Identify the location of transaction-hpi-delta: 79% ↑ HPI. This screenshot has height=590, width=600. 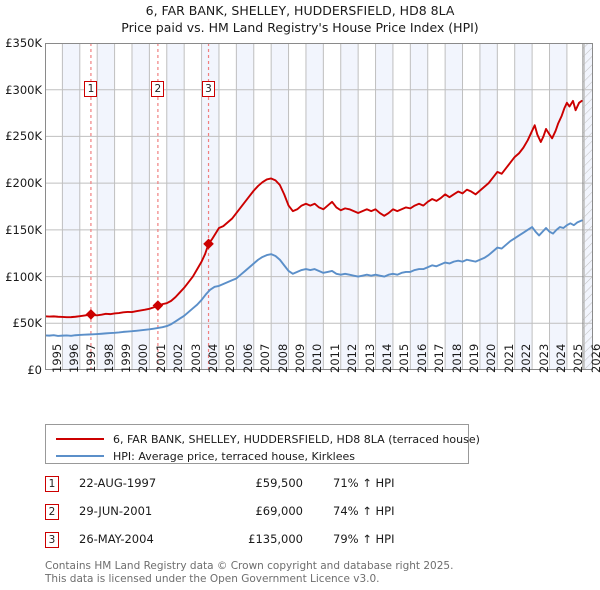
(364, 539).